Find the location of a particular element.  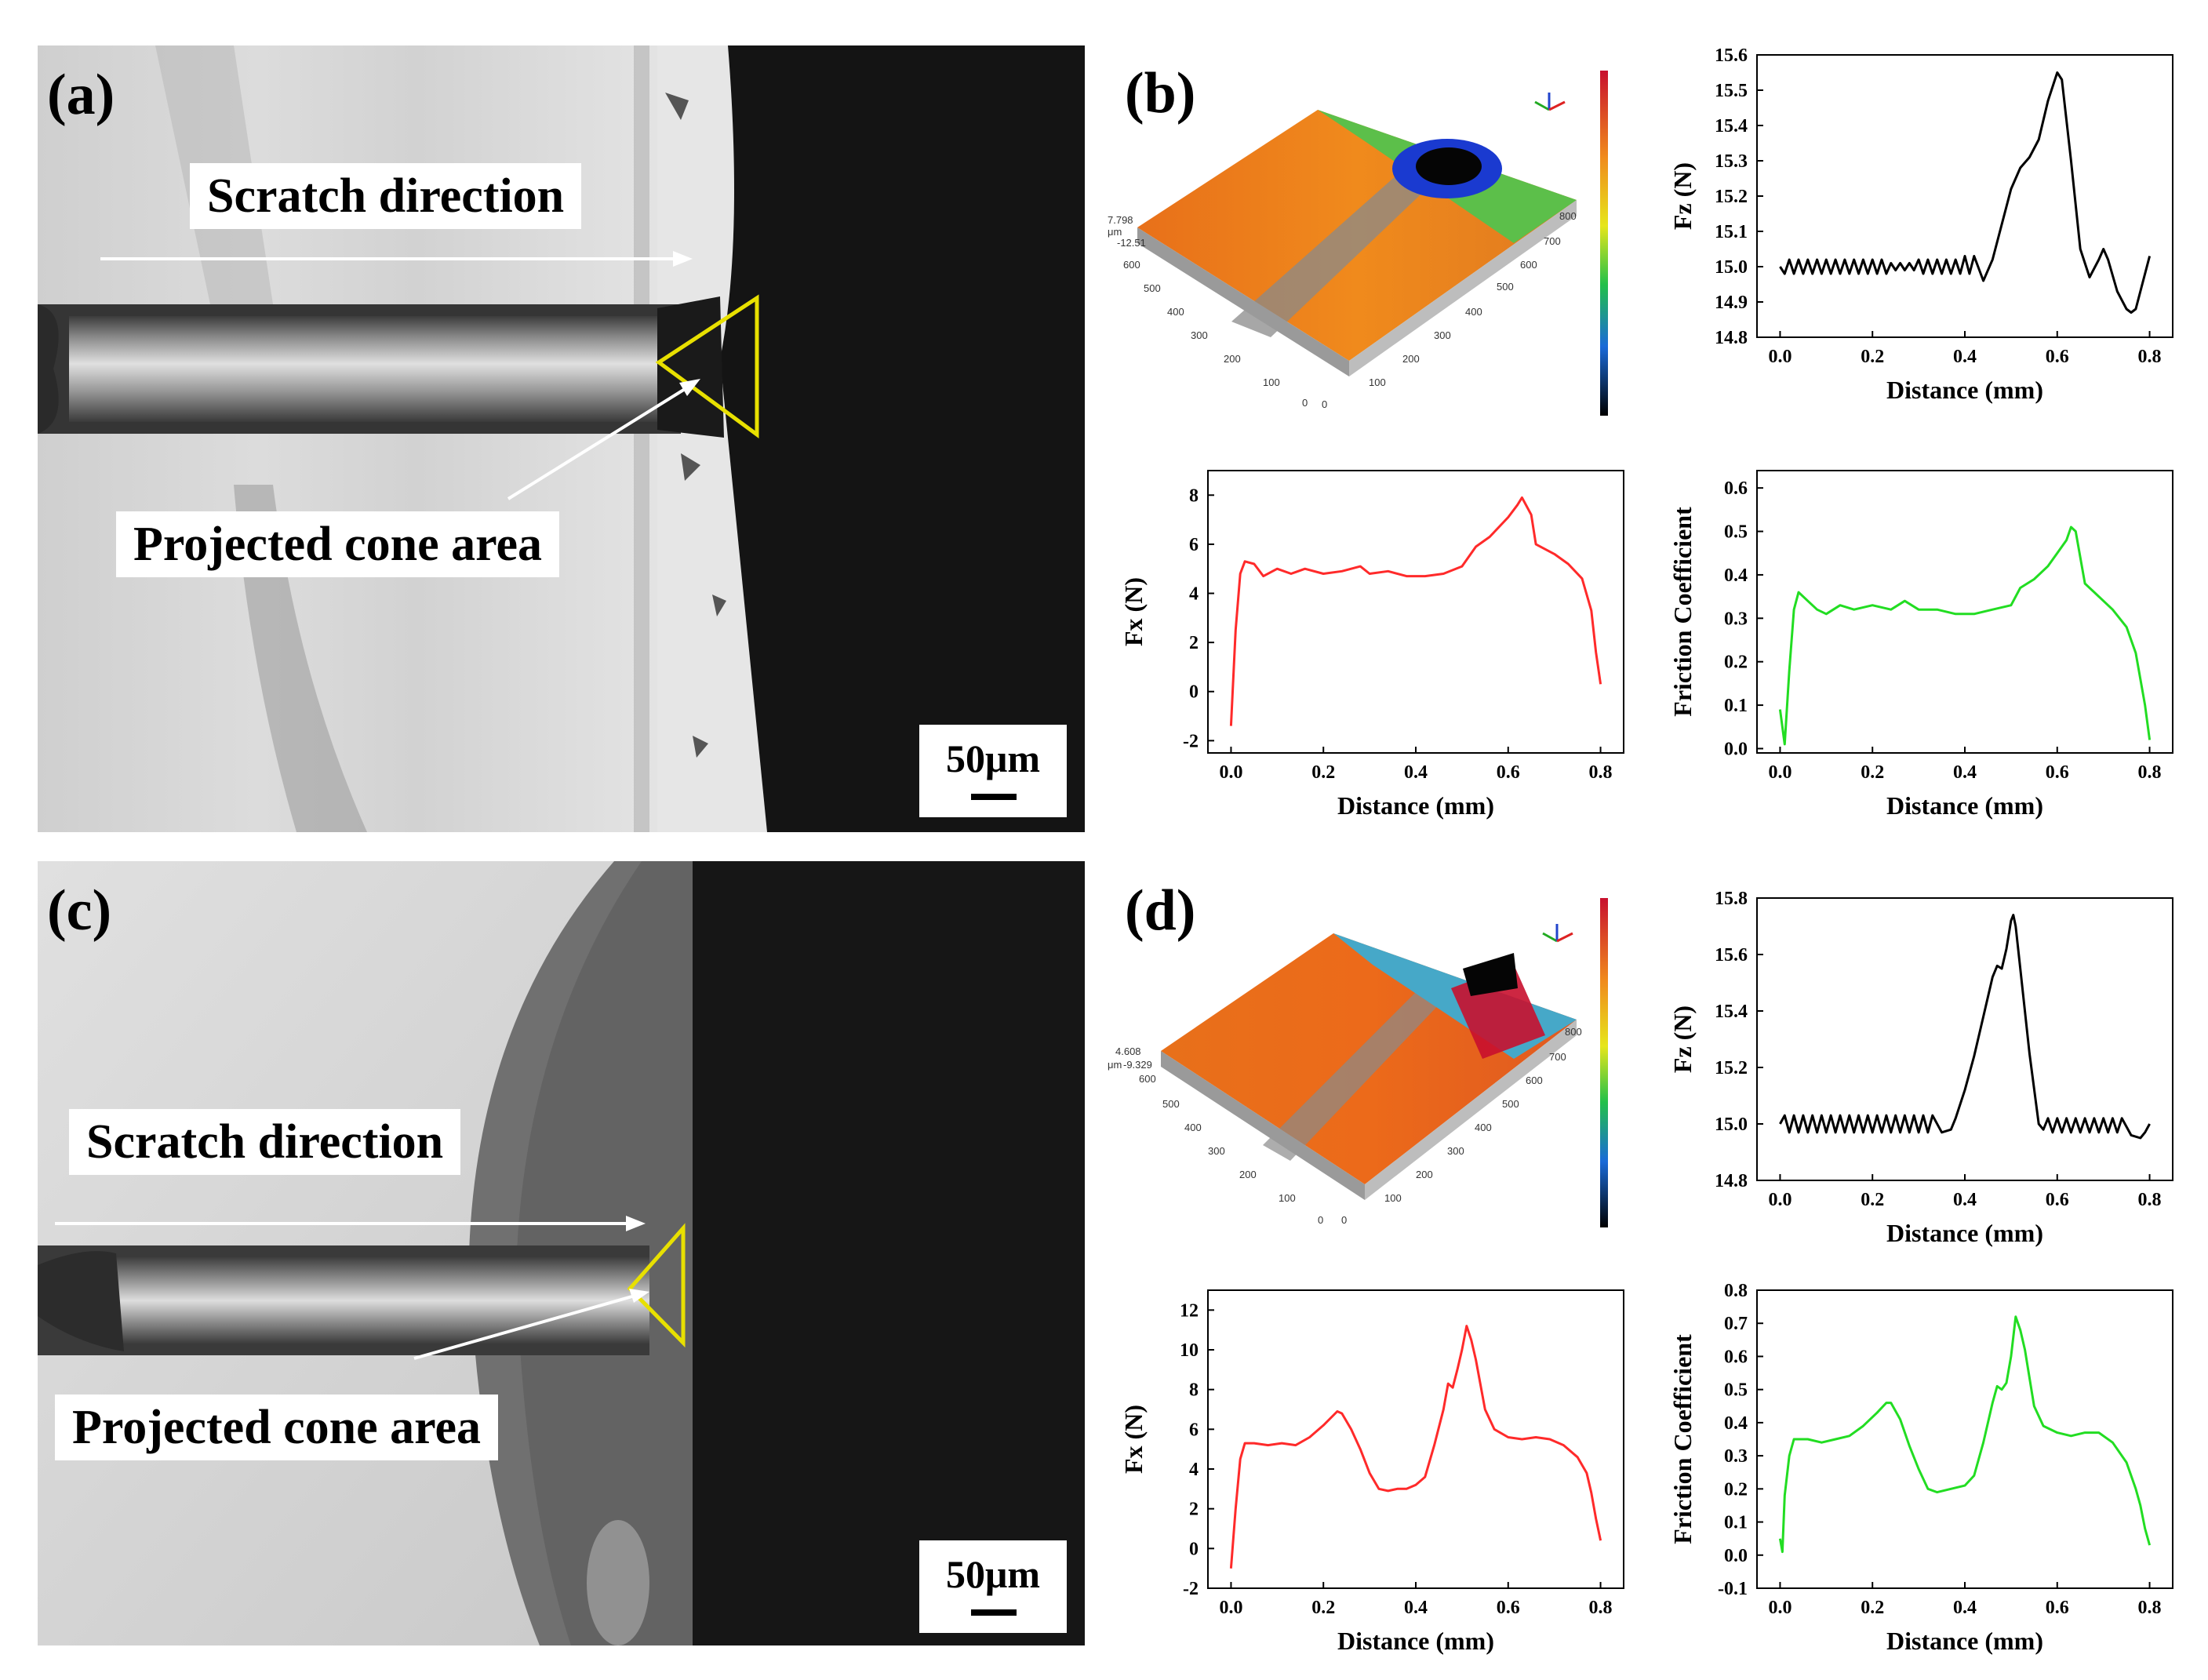

topo-b-ytick-100: 100 is located at coordinates (1271, 382).